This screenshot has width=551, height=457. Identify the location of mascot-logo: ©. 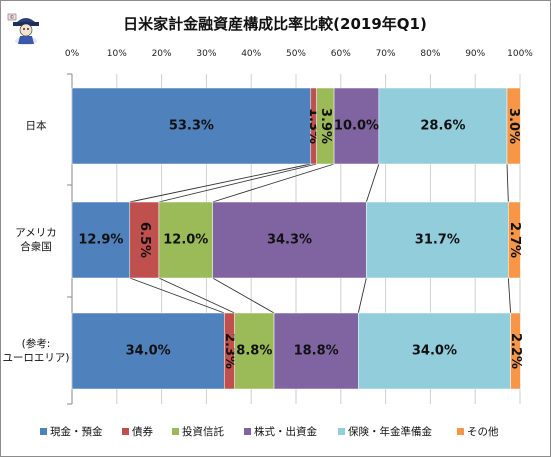
(23, 29).